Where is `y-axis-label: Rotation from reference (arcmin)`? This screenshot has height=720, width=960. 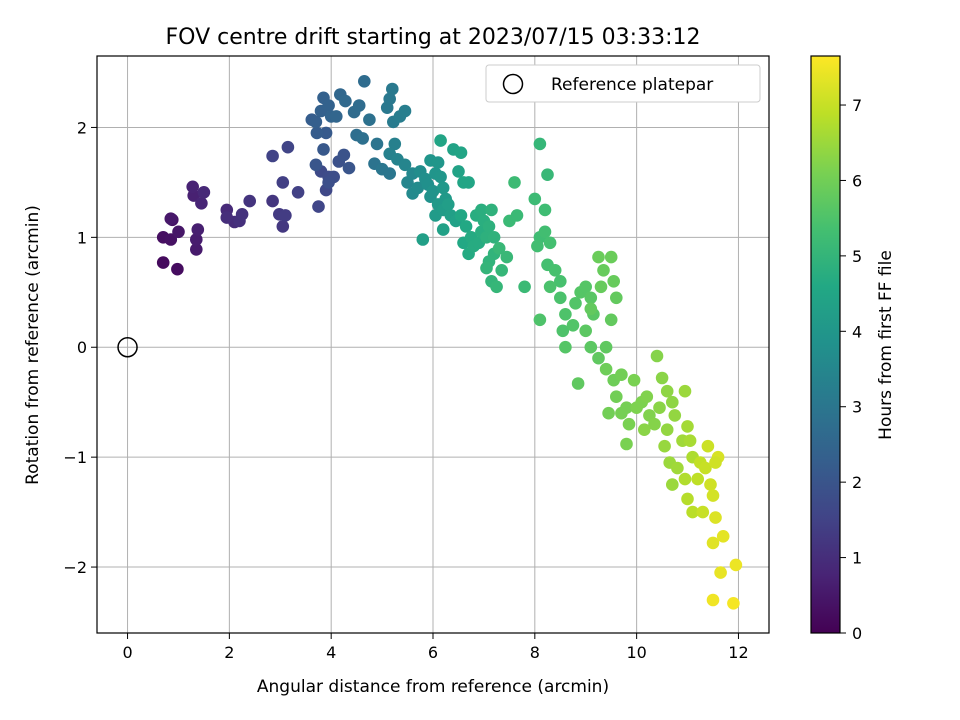
y-axis-label: Rotation from reference (arcmin) is located at coordinates (33, 345).